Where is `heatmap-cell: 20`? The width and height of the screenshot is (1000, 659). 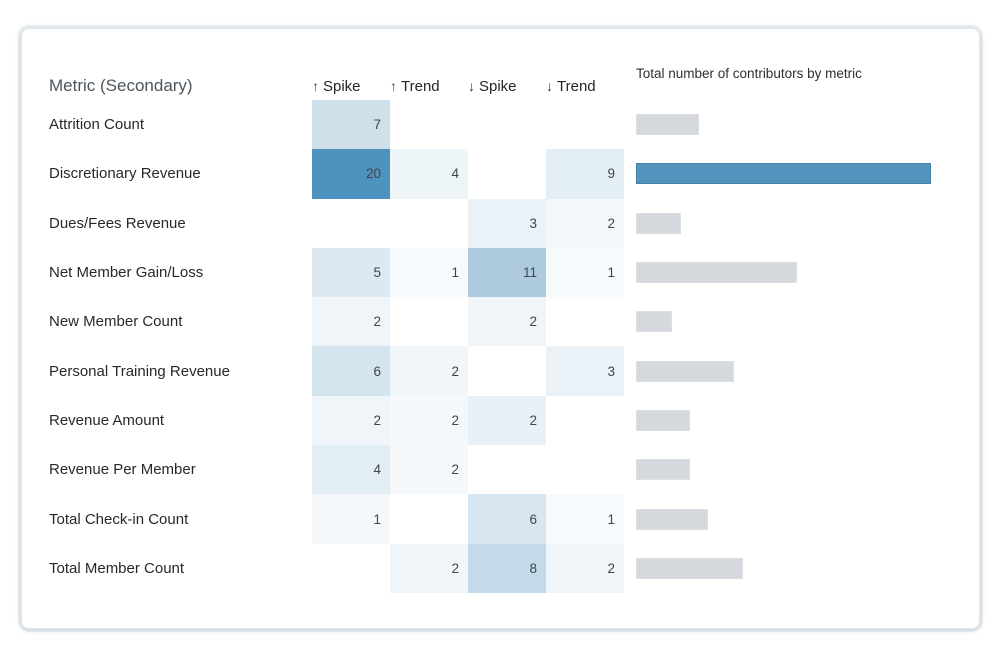 heatmap-cell: 20 is located at coordinates (351, 174).